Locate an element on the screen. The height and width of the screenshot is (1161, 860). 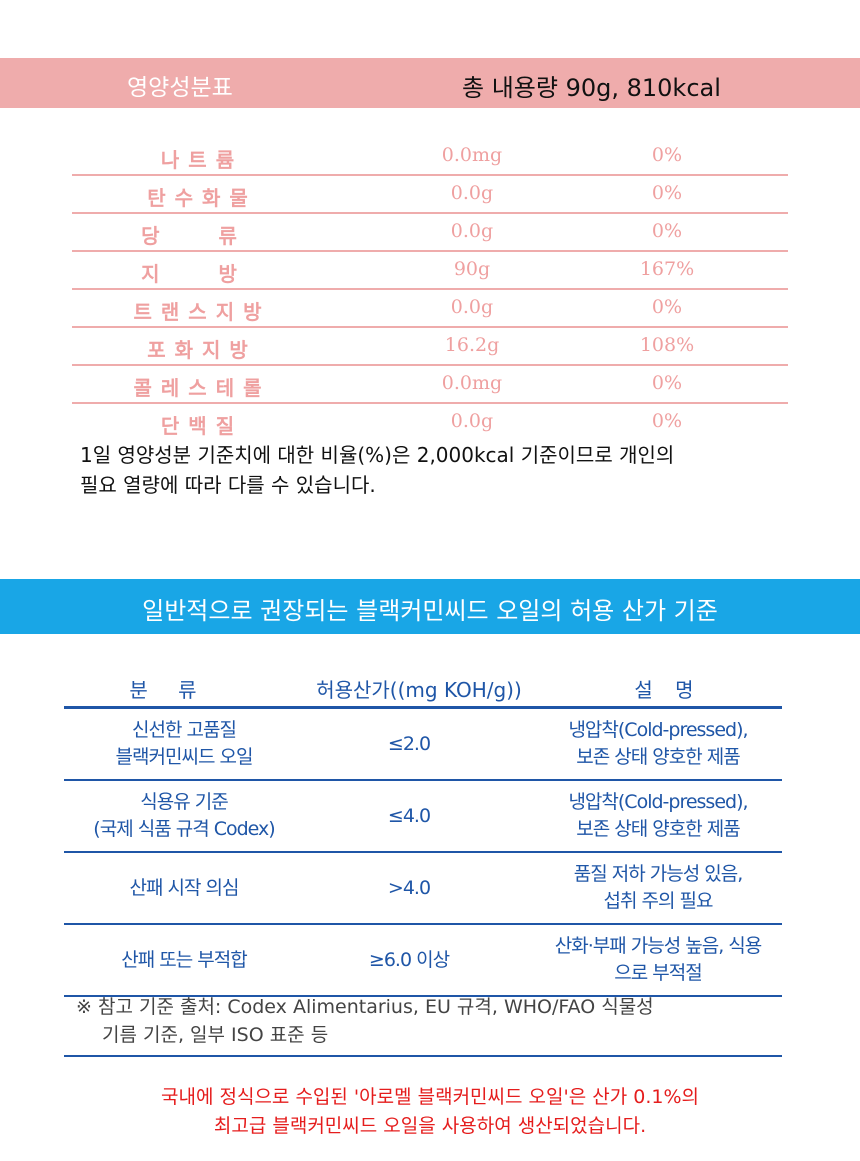
nutrient-name: 지 방 is located at coordinates (202, 274).